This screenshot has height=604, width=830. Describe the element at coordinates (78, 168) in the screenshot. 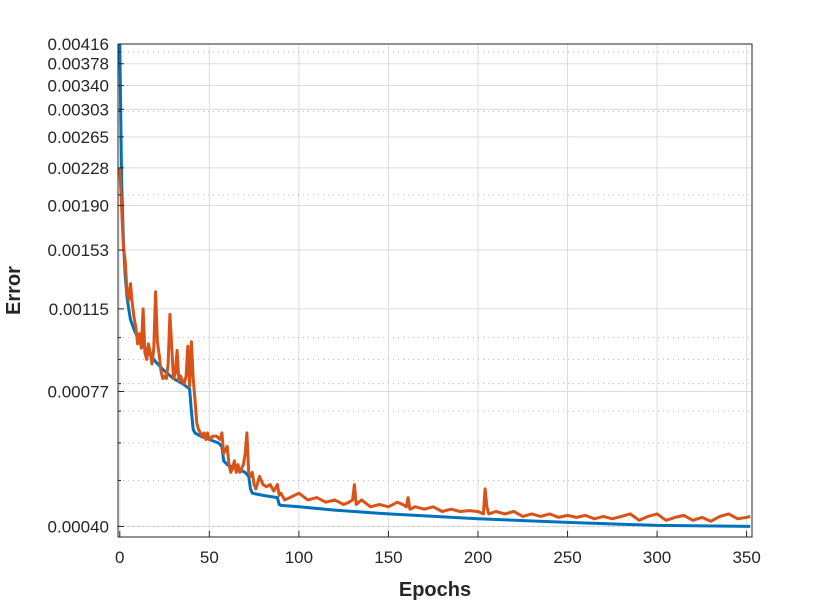

I see `y-tick-label: 0.00228` at that location.